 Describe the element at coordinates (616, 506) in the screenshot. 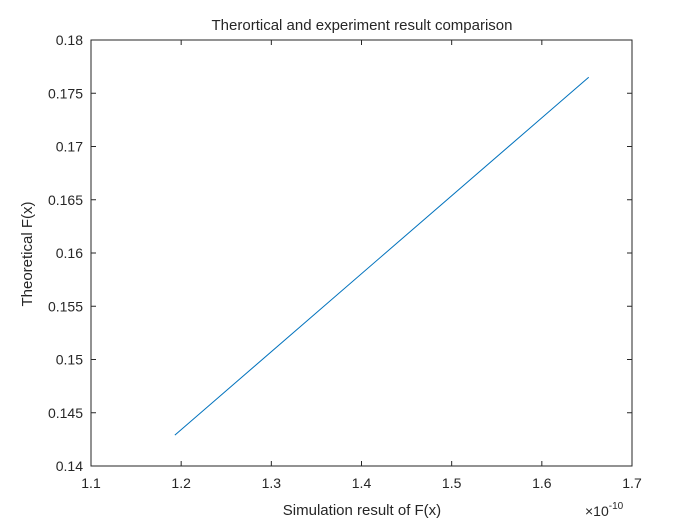

I see `x-axis-exponent-power: -10` at that location.